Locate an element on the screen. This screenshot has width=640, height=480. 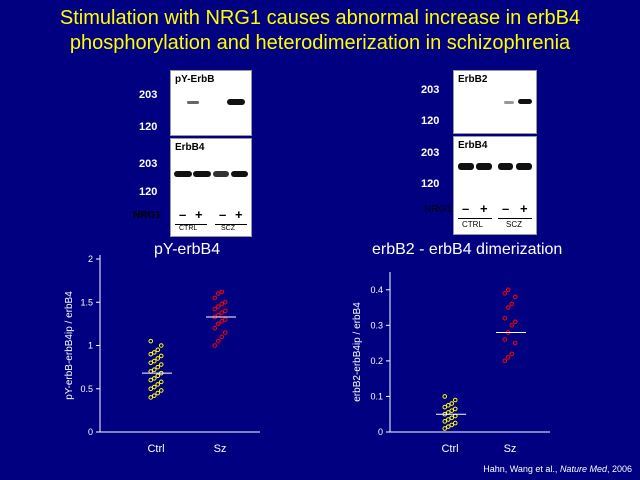
y-tick-label: 0.3 is located at coordinates (376, 325).